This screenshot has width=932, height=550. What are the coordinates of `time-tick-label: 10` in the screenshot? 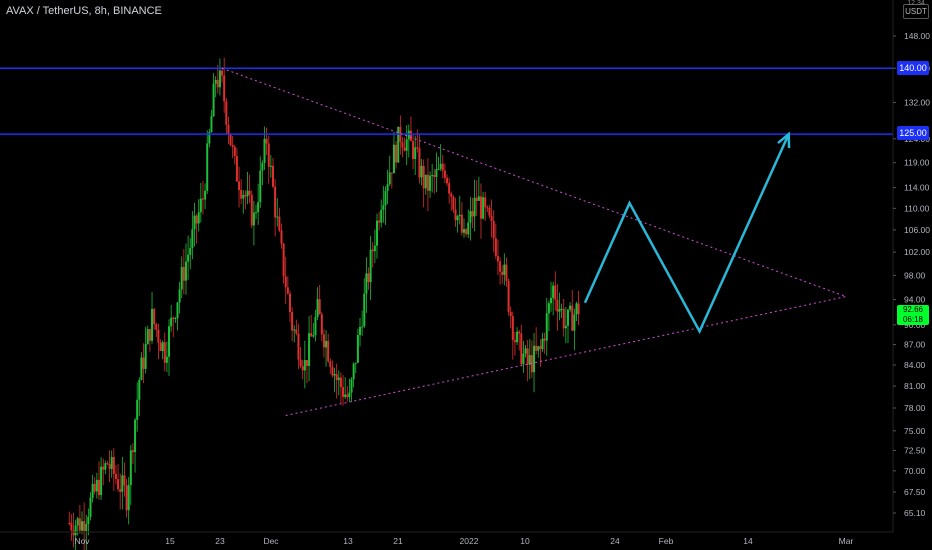 It's located at (525, 541).